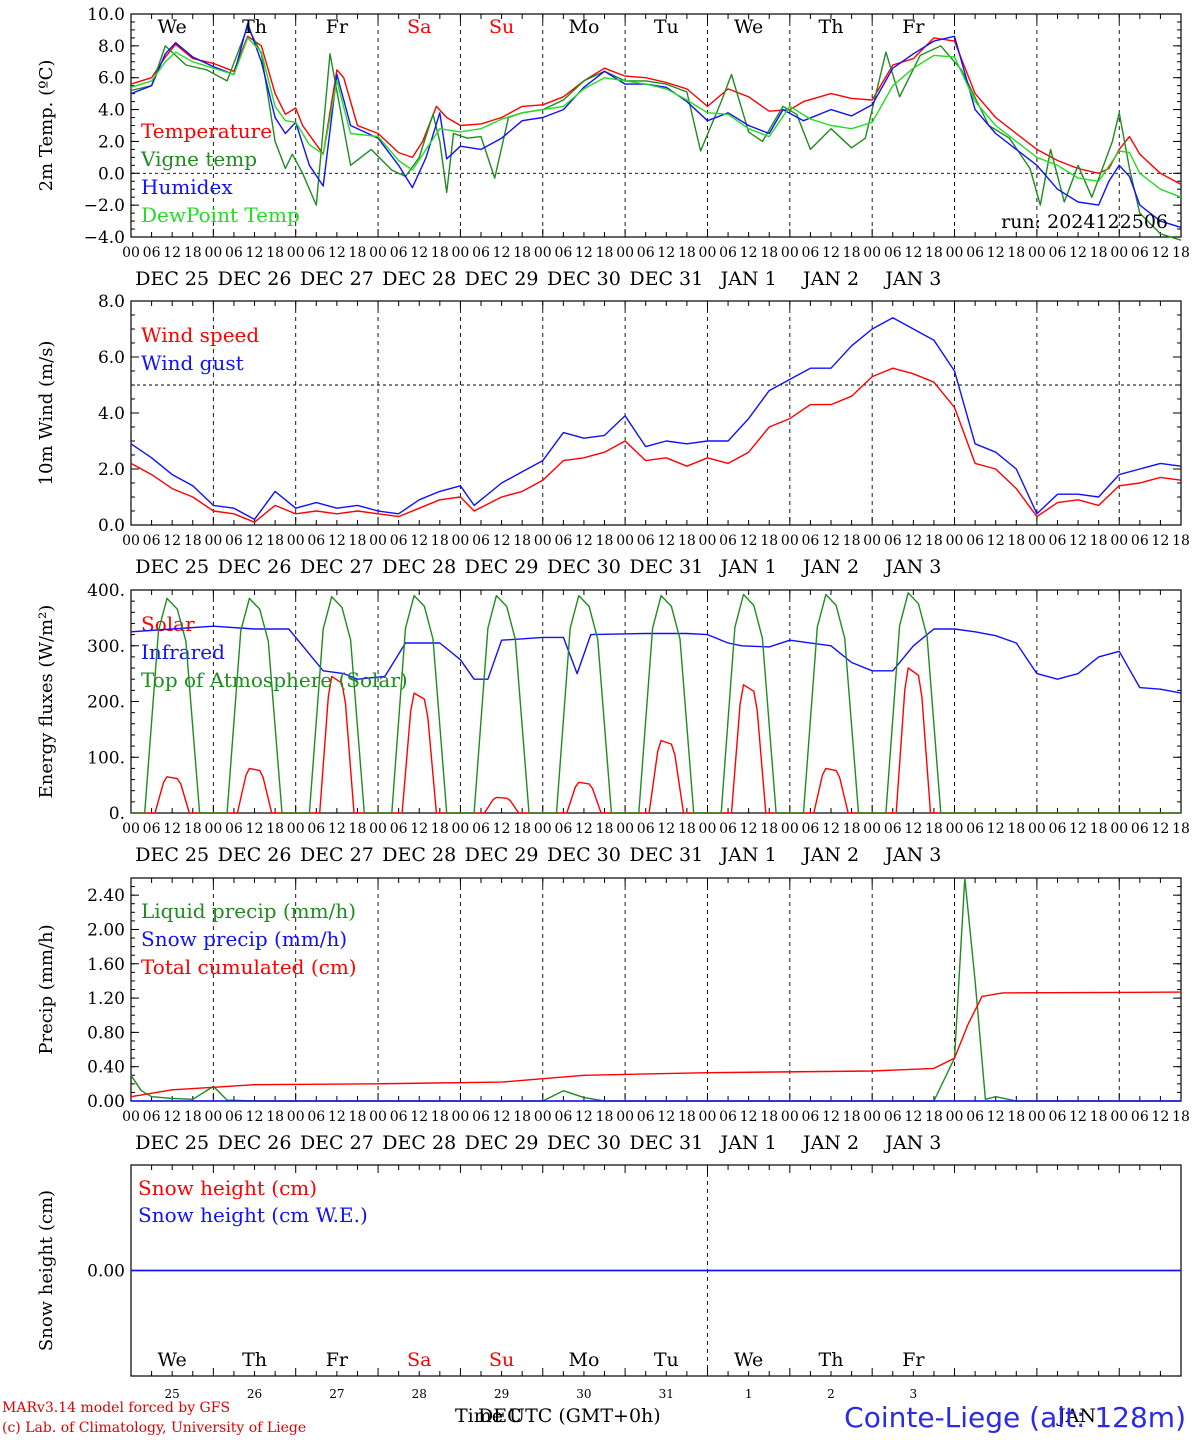 The height and width of the screenshot is (1440, 1194). What do you see at coordinates (200, 335) in the screenshot?
I see `legend-wind-speed: Wind speed` at bounding box center [200, 335].